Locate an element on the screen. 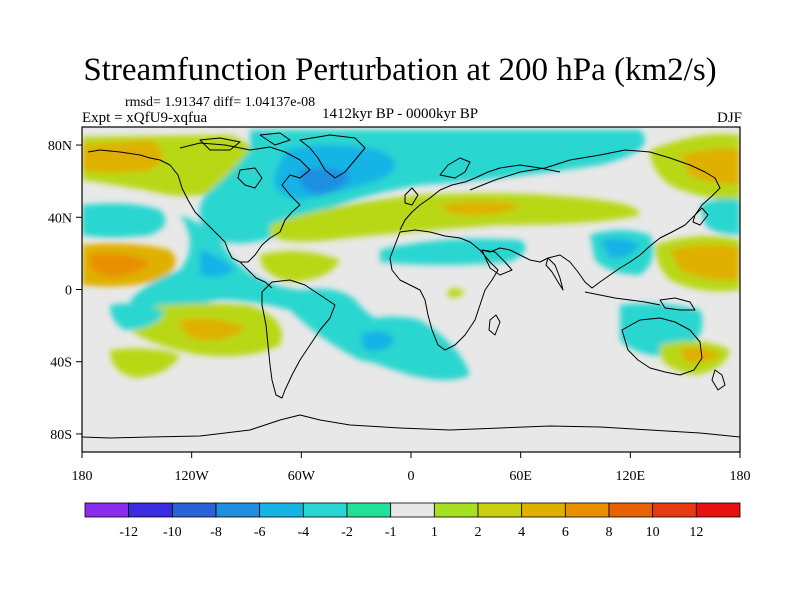 The image size is (800, 600). coast-indonesia is located at coordinates (622, 298).